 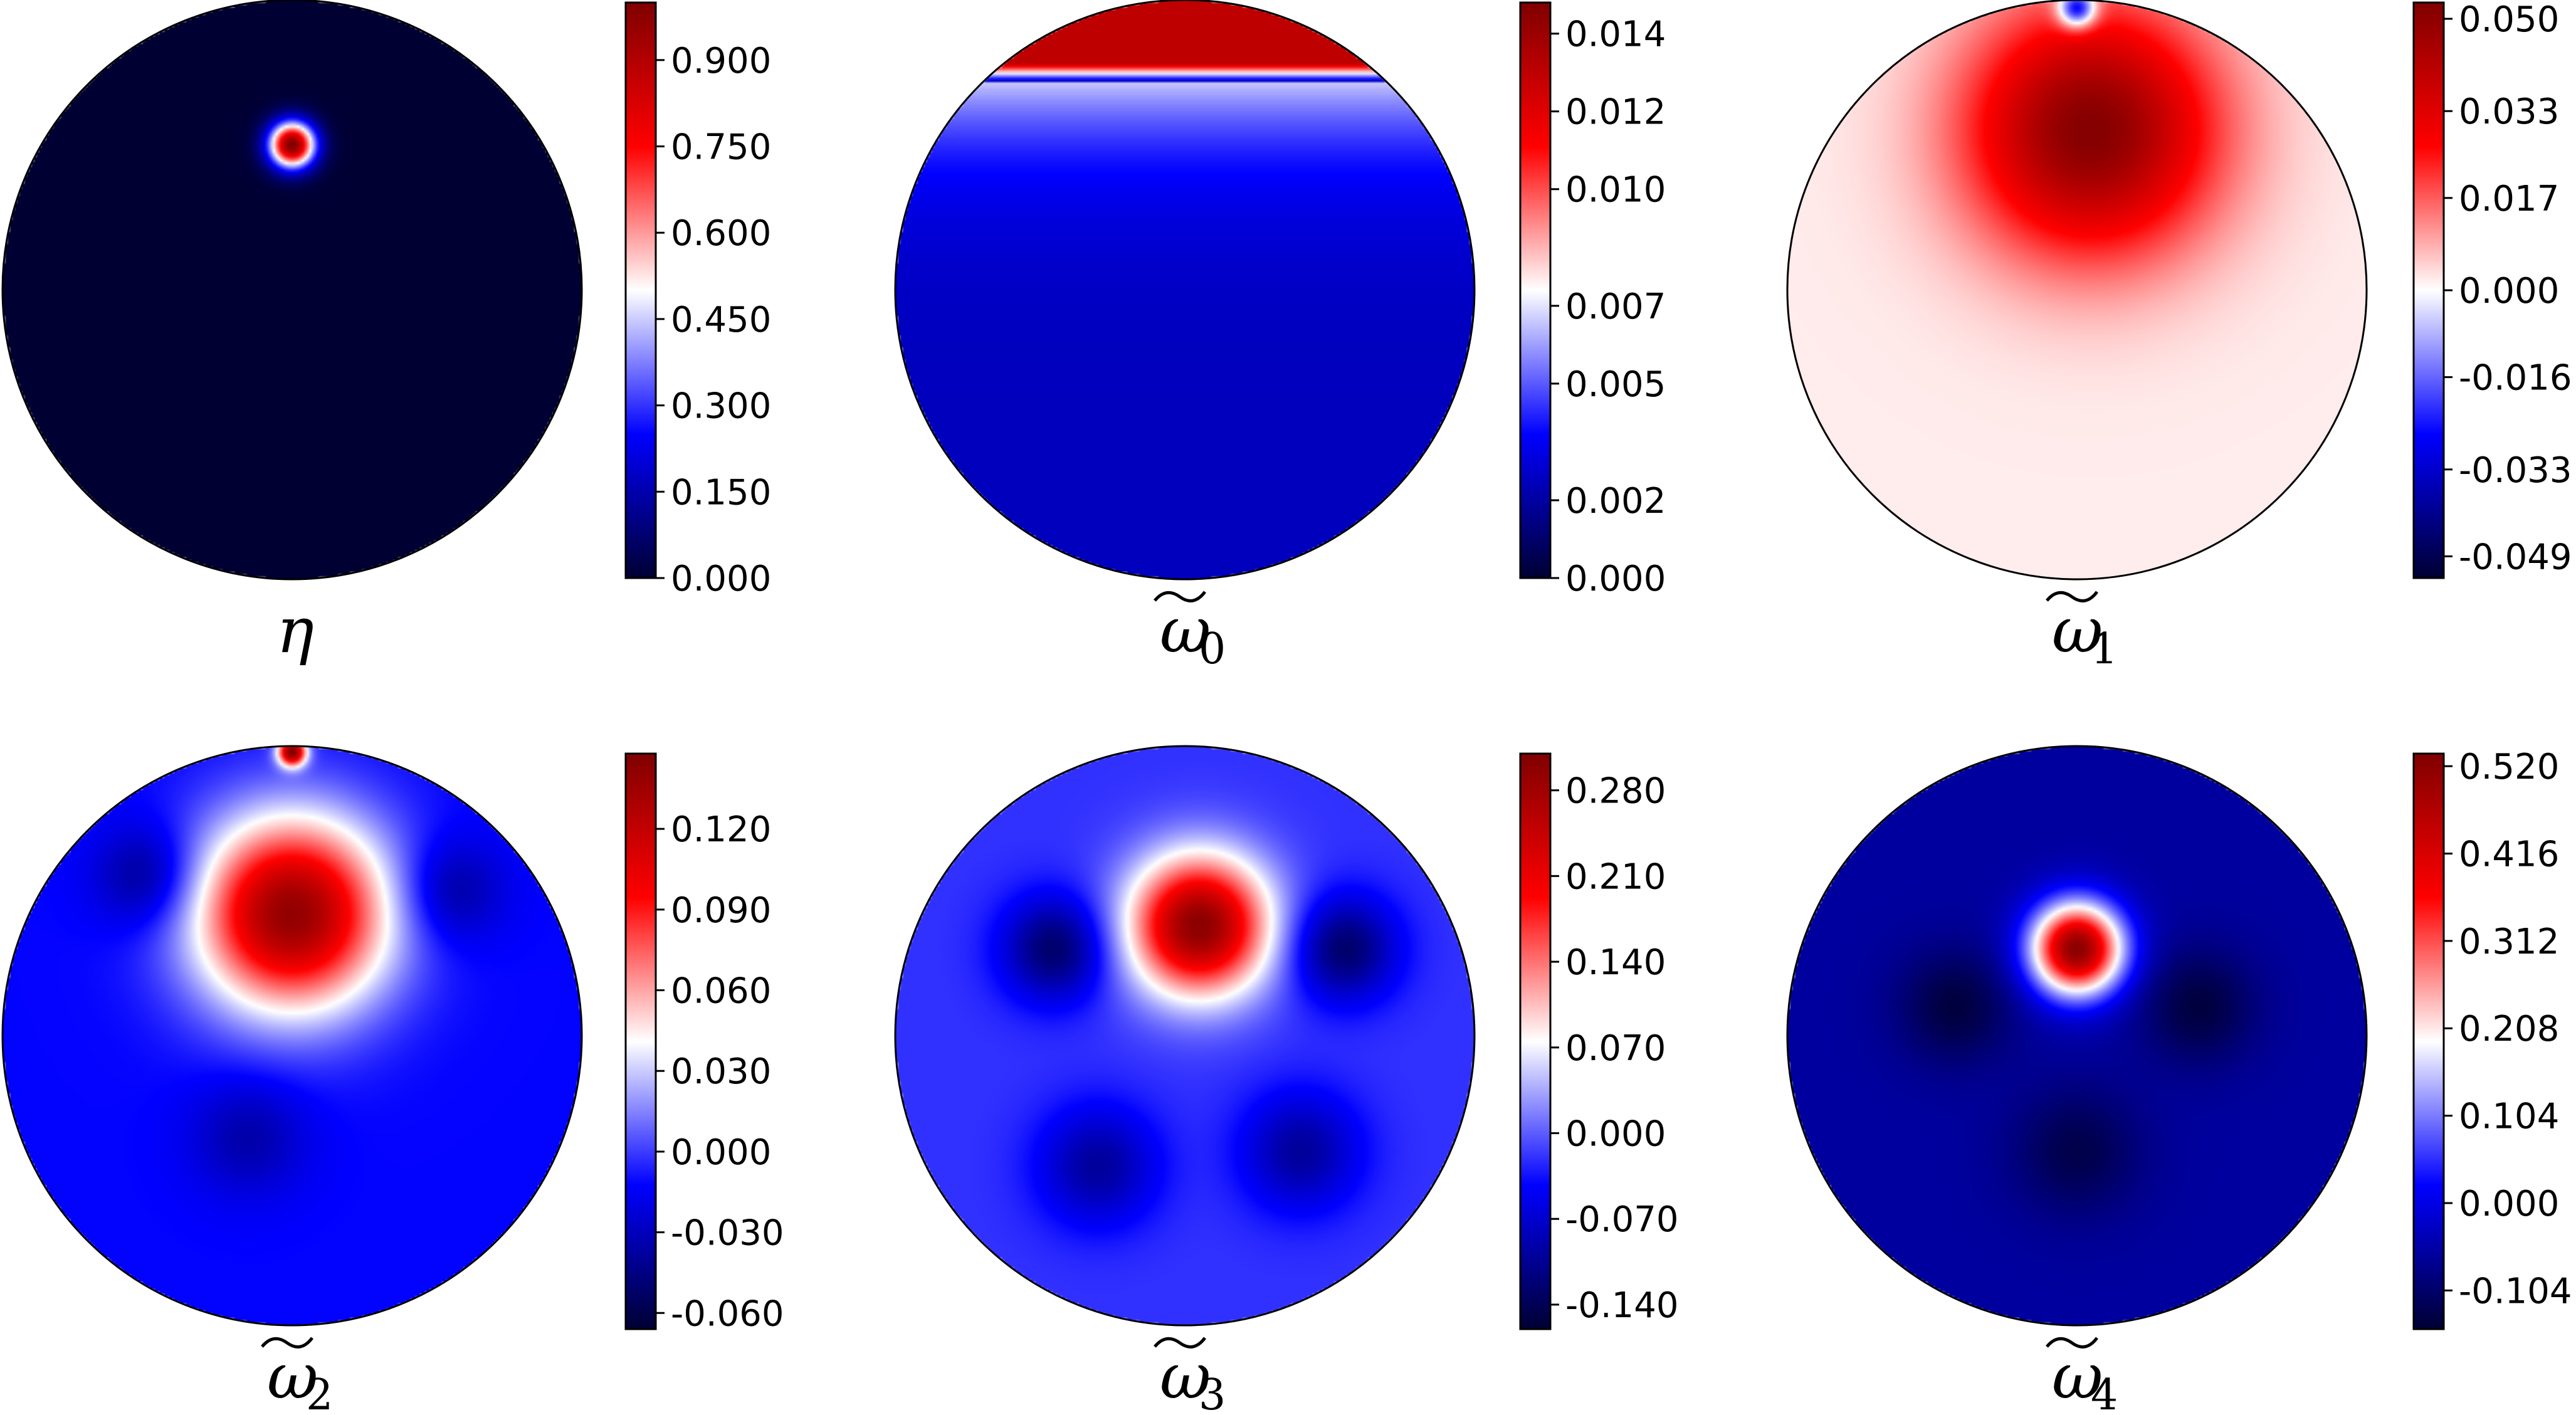 What do you see at coordinates (1622, 1219) in the screenshot?
I see `colorbar-tick-label-4-1: -0.070` at bounding box center [1622, 1219].